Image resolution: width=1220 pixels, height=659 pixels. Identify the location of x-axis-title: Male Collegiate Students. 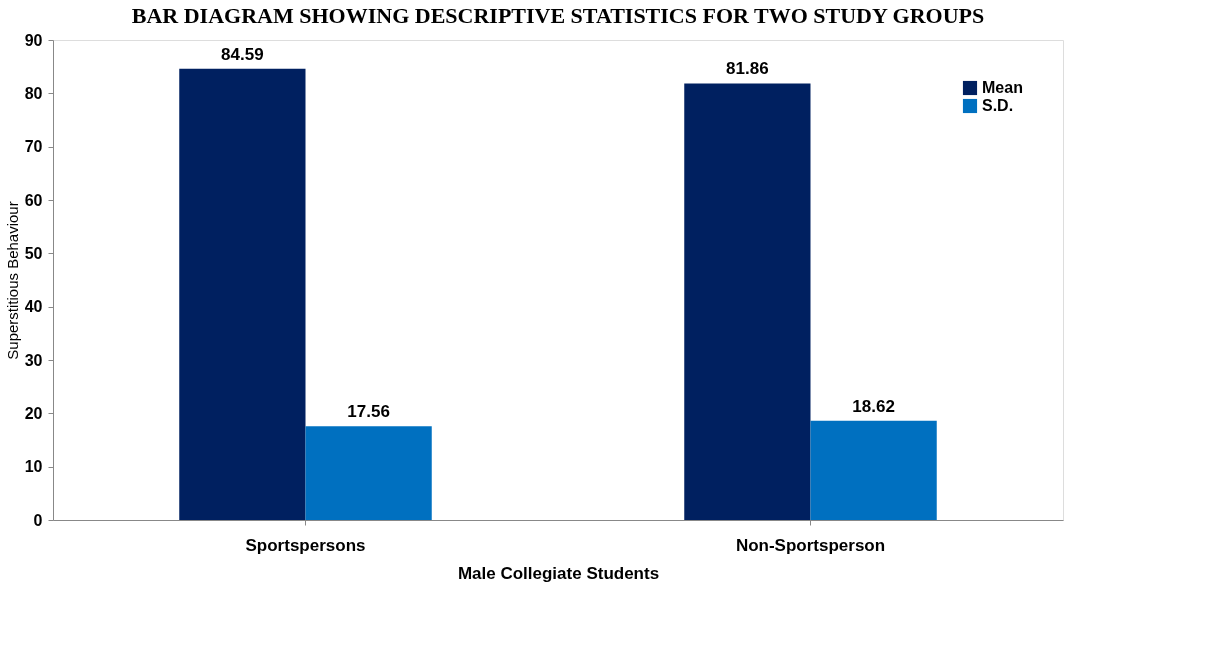
(558, 573).